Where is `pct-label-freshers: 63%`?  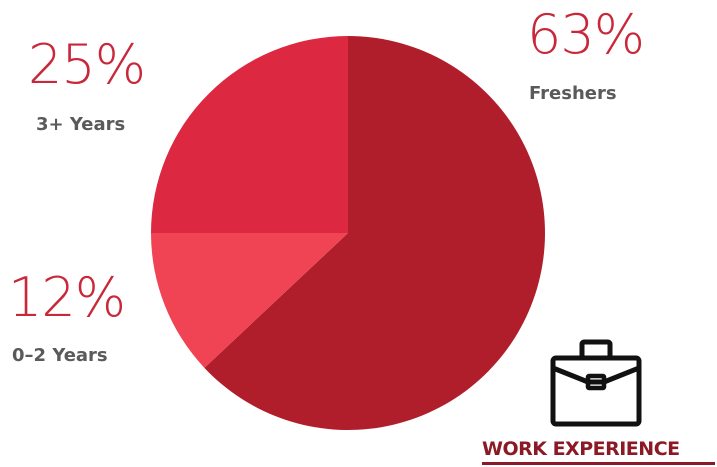
pct-label-freshers: 63% is located at coordinates (586, 34).